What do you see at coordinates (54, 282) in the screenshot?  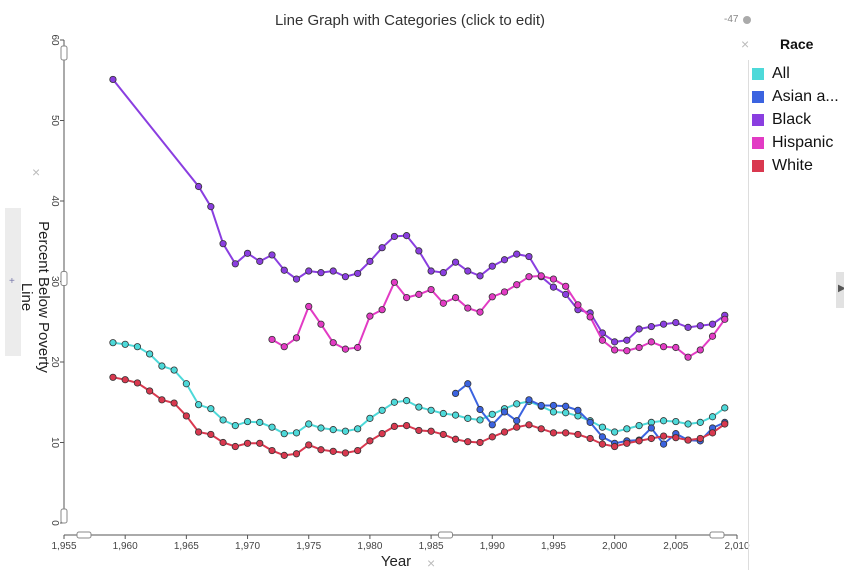 I see `y-tick-label: 30` at bounding box center [54, 282].